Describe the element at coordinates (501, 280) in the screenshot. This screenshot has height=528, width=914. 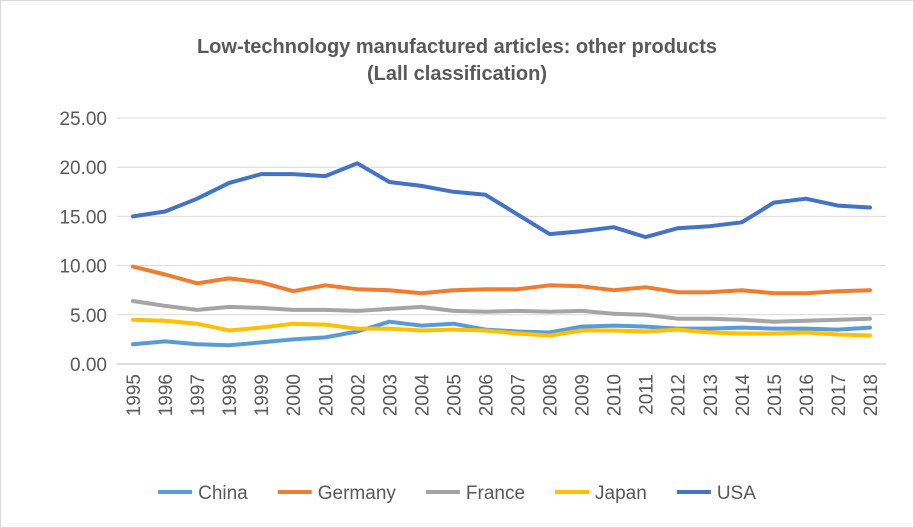
I see `series-line-germany` at that location.